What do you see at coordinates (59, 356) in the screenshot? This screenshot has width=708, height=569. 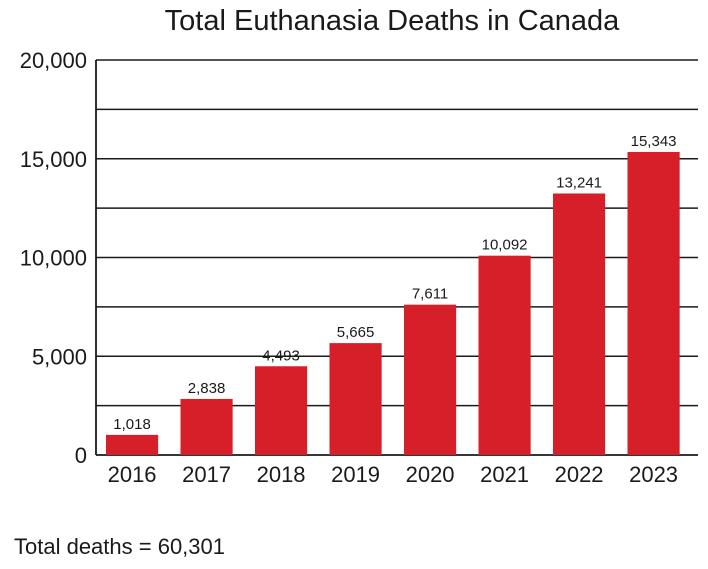 I see `y-tick-label: 5,000` at bounding box center [59, 356].